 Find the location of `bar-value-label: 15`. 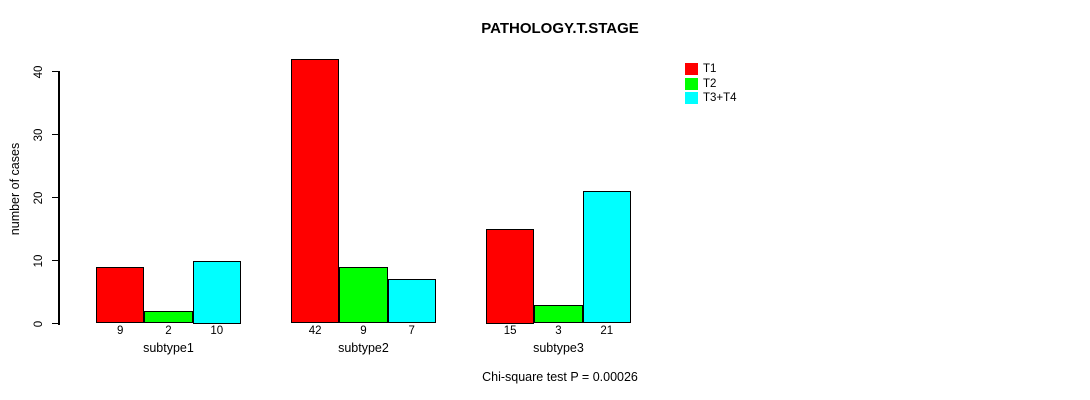

bar-value-label: 15 is located at coordinates (510, 331).